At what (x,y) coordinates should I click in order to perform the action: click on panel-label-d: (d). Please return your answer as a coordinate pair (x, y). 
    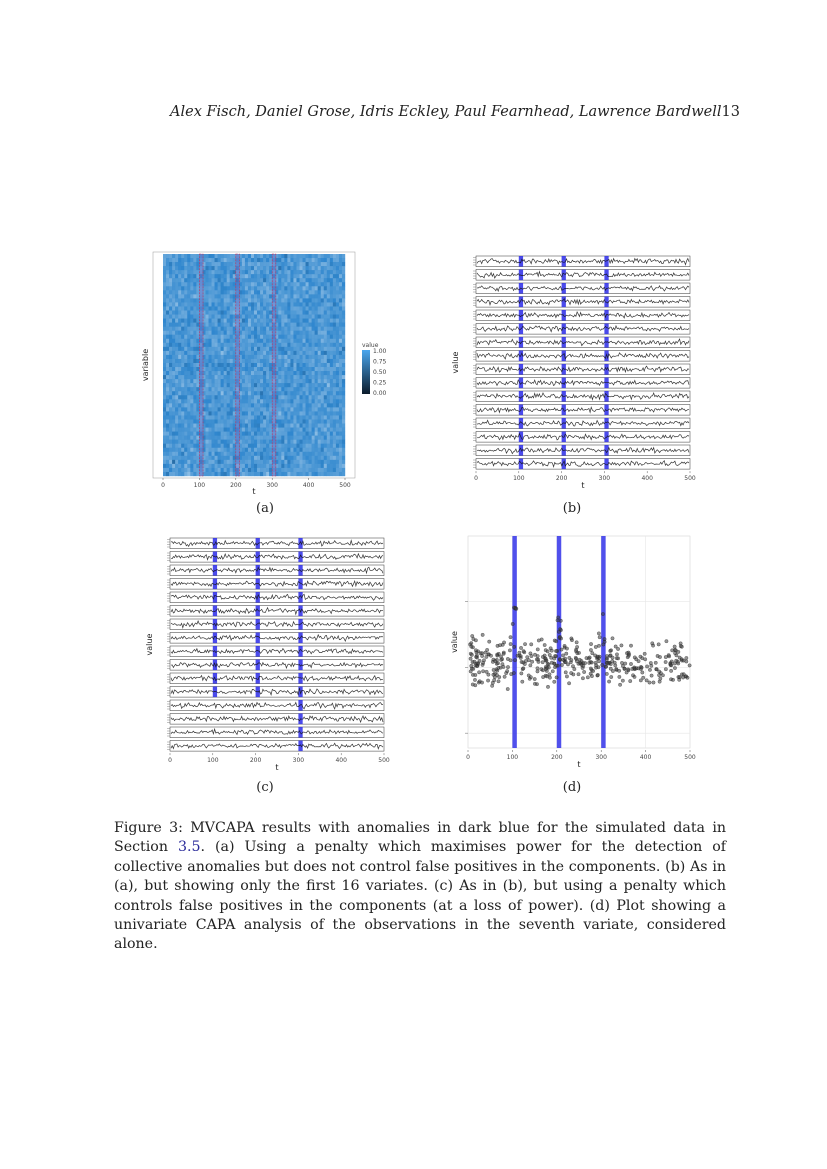
    Looking at the image, I should click on (572, 787).